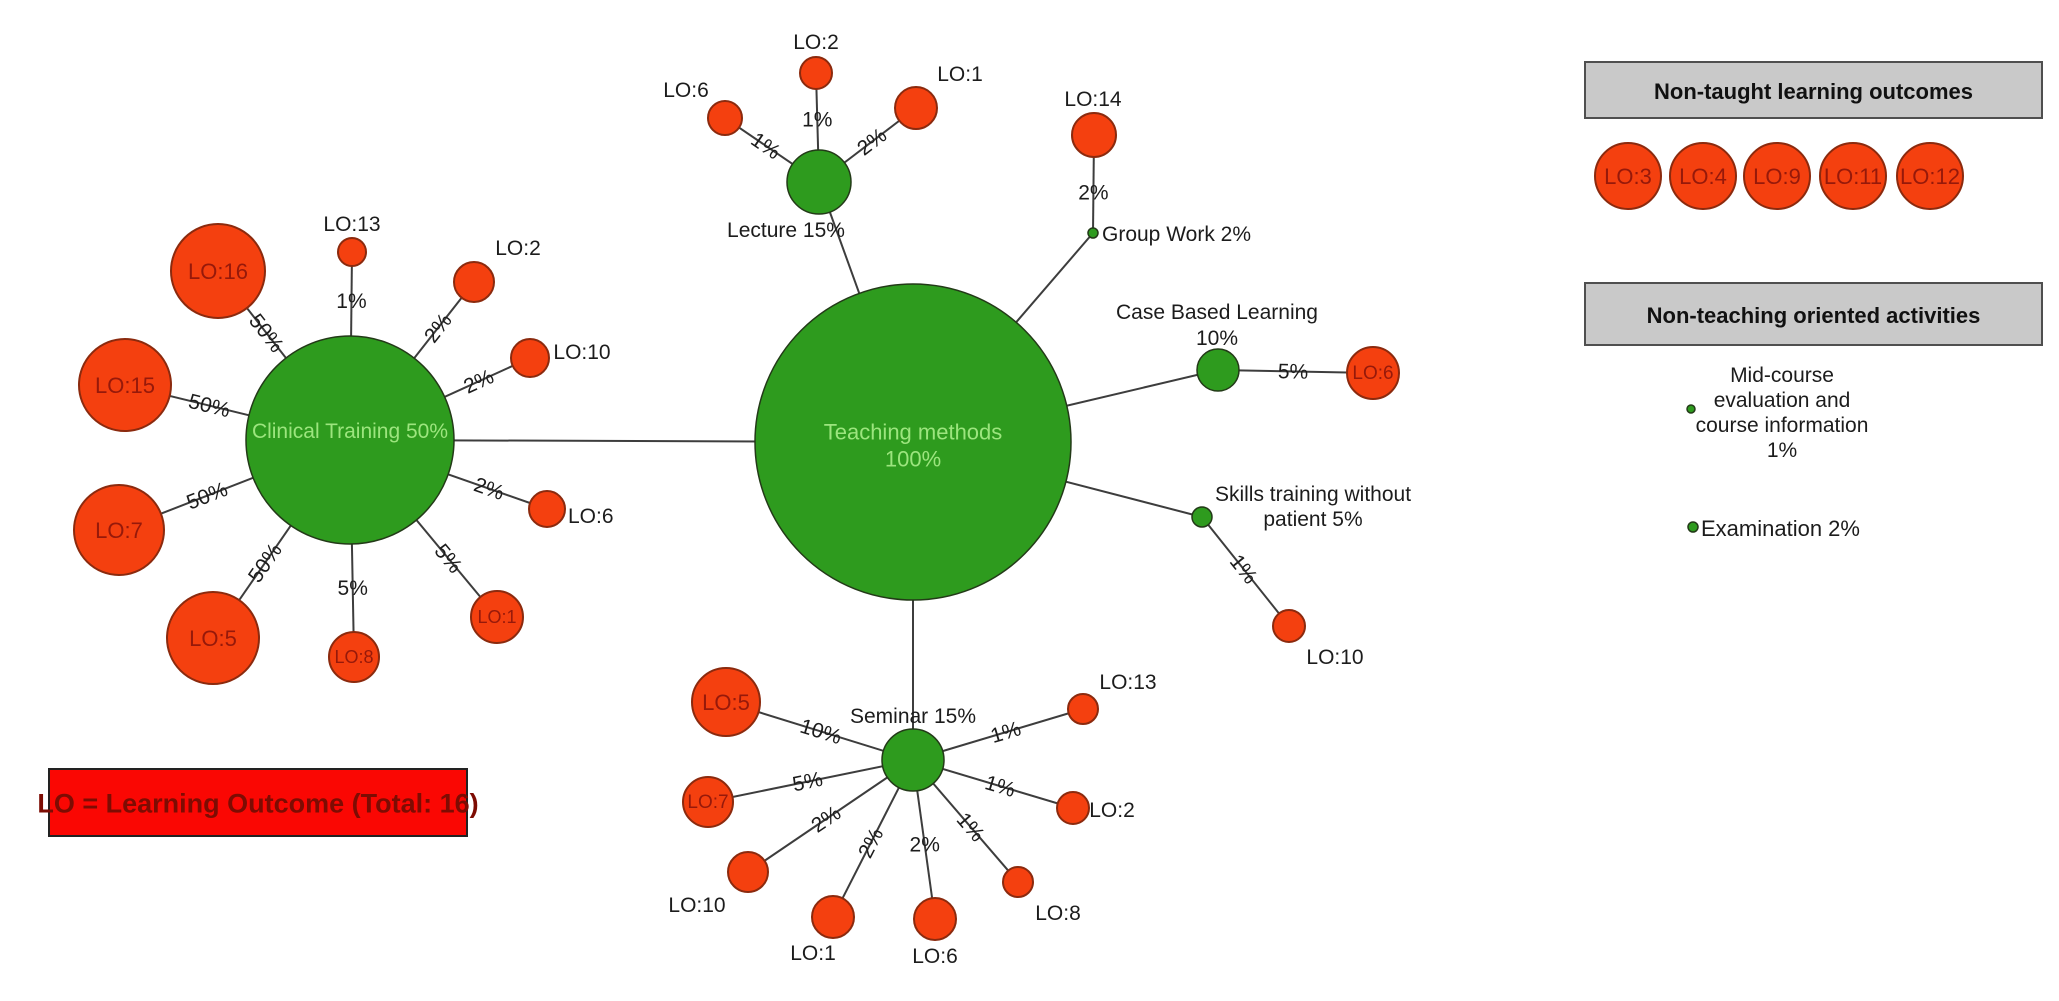 The height and width of the screenshot is (1001, 2059). What do you see at coordinates (581, 352) in the screenshot?
I see `label-c10: LO:10` at bounding box center [581, 352].